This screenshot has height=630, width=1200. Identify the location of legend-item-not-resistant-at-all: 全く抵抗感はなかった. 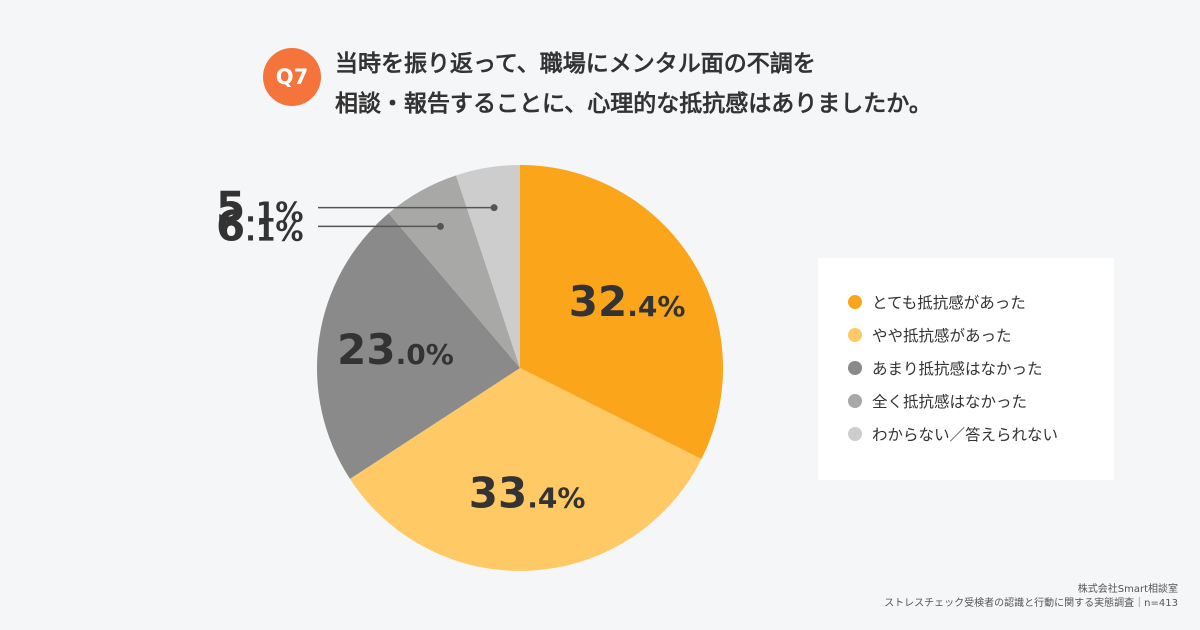
(981, 400).